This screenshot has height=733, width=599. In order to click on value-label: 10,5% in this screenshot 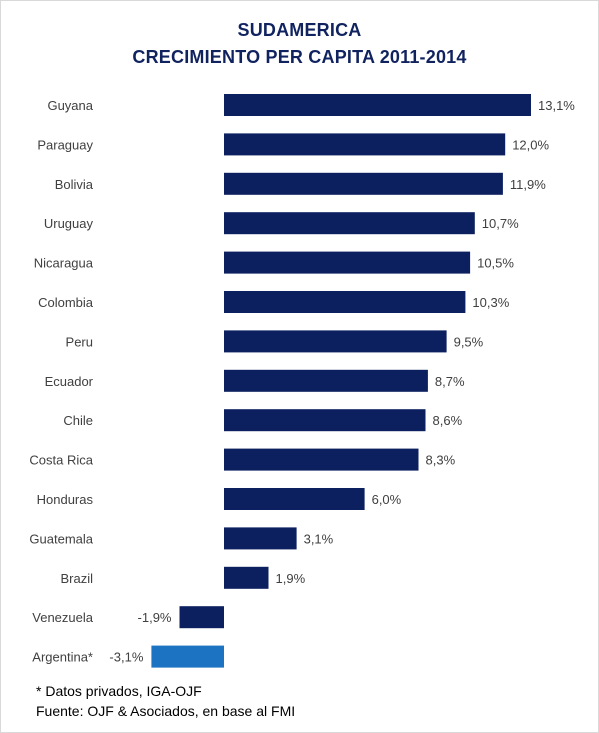, I will do `click(495, 263)`.